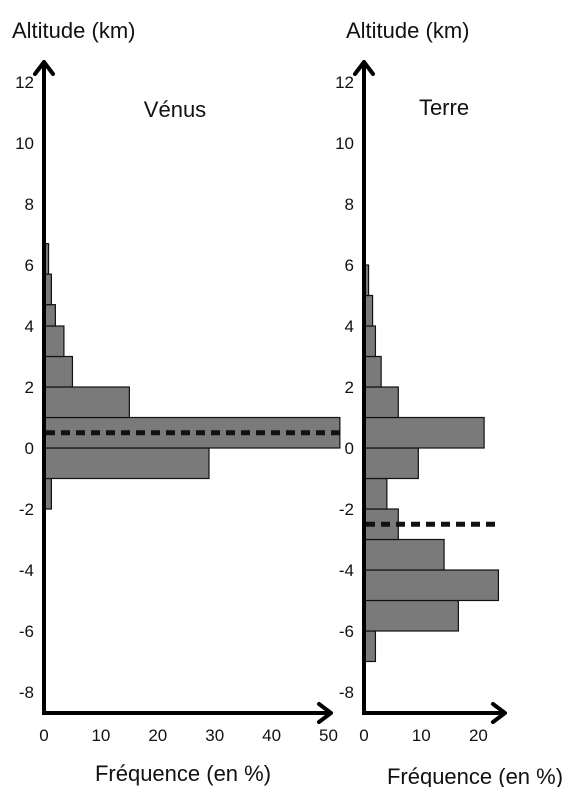 The height and width of the screenshot is (787, 587). I want to click on terre-x-tick-labels: 0 10 20, so click(423, 735).